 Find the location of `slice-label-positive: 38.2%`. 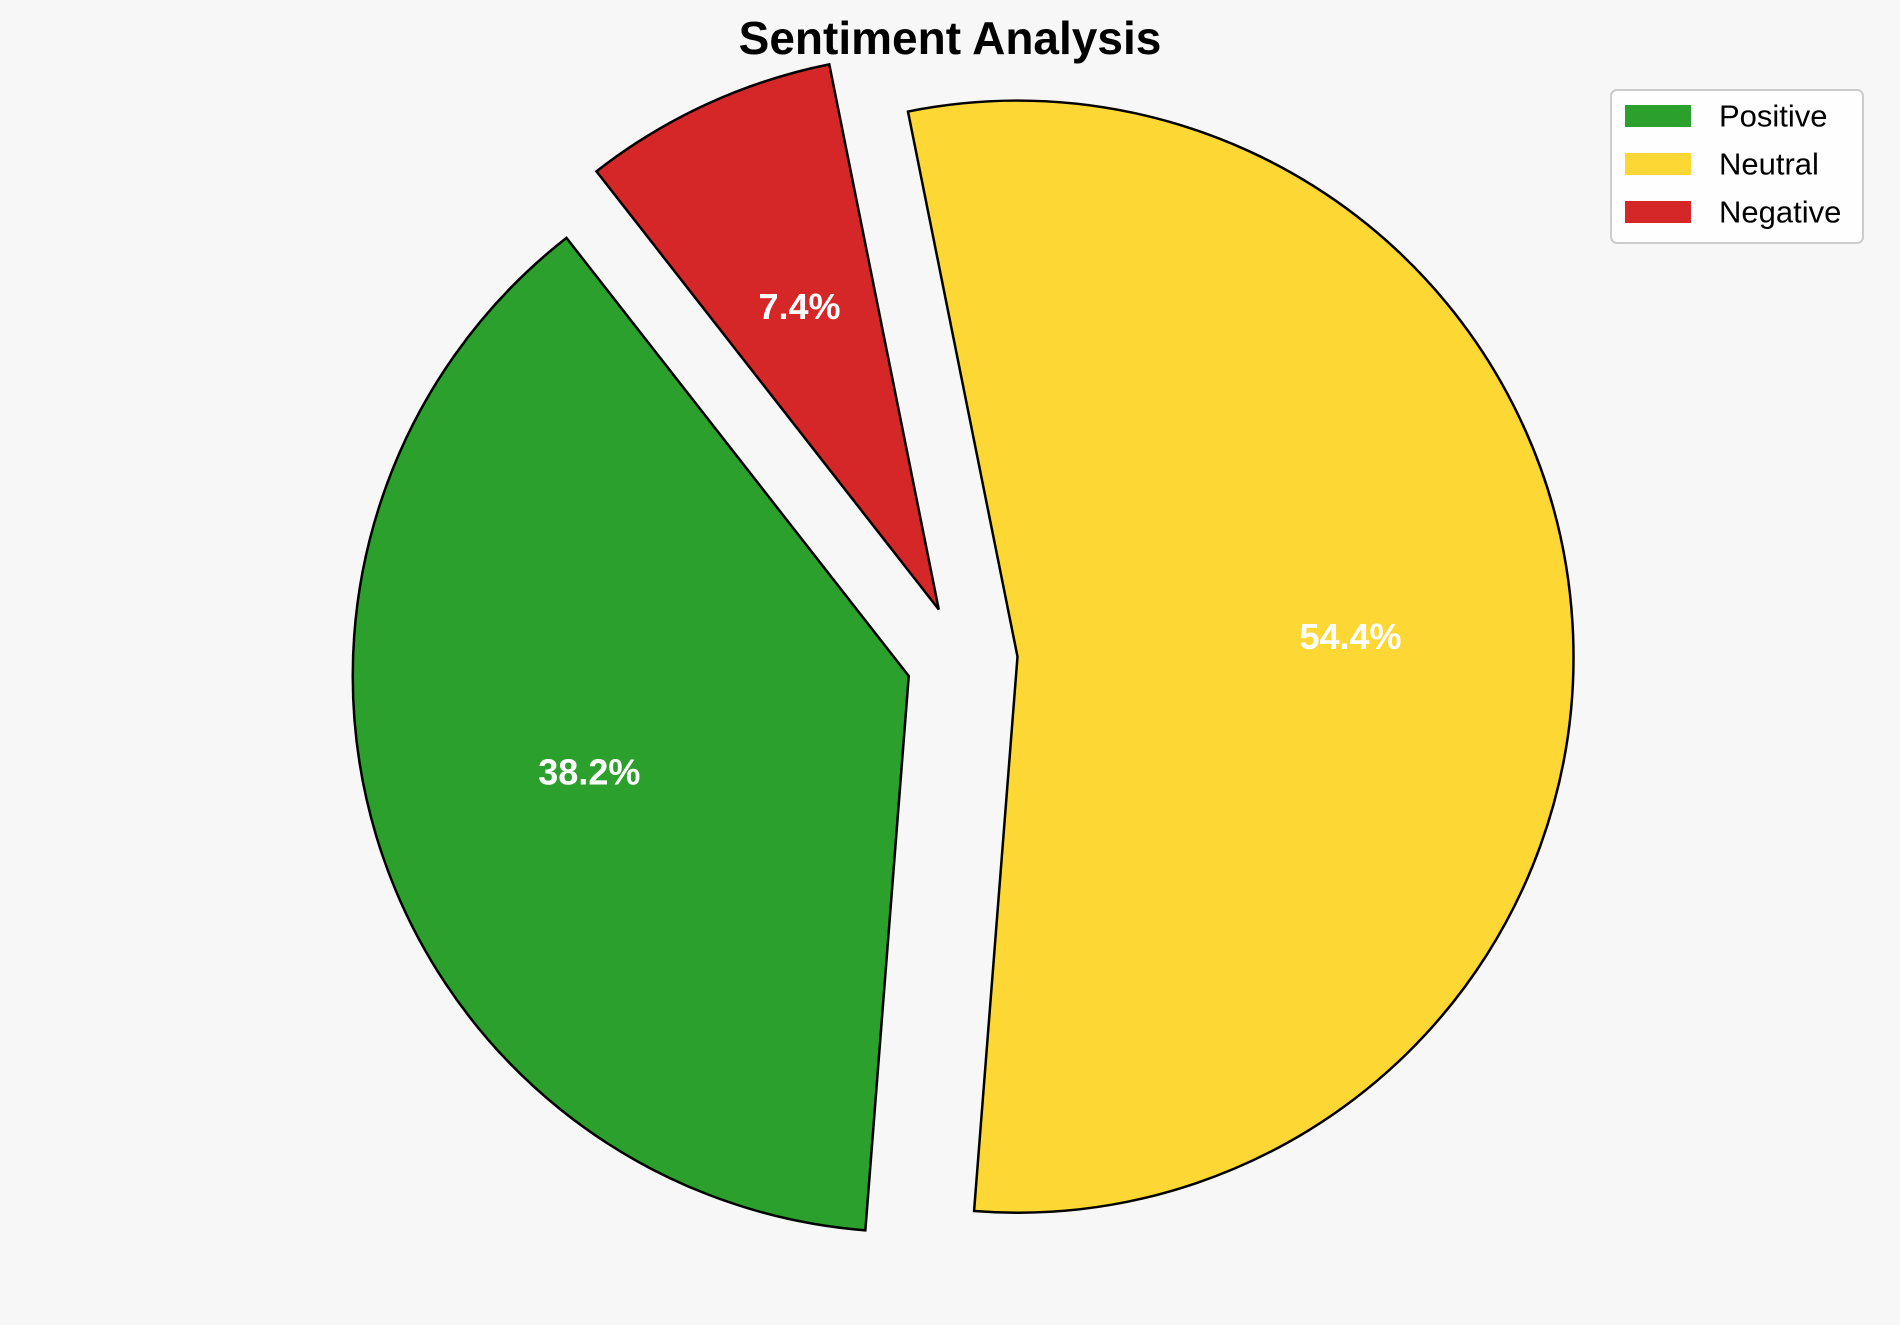

slice-label-positive: 38.2% is located at coordinates (589, 772).